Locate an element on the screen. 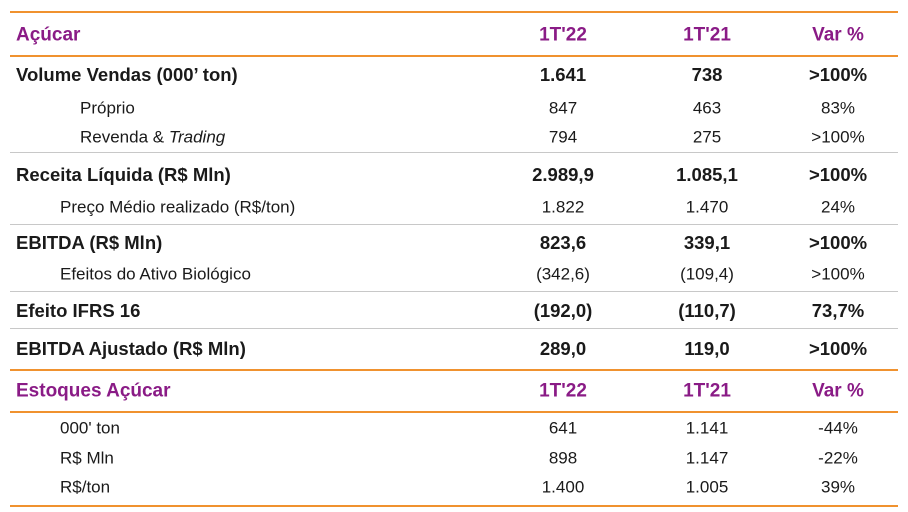  cell-value: (342,6) is located at coordinates (563, 274).